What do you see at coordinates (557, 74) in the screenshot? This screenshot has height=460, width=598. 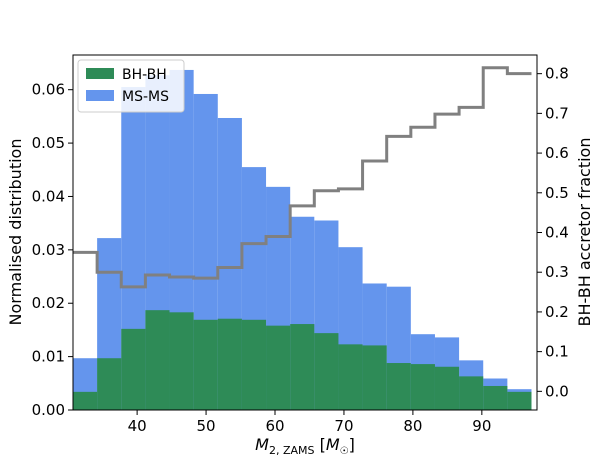 I see `right-y-tick-label: 0.8` at bounding box center [557, 74].